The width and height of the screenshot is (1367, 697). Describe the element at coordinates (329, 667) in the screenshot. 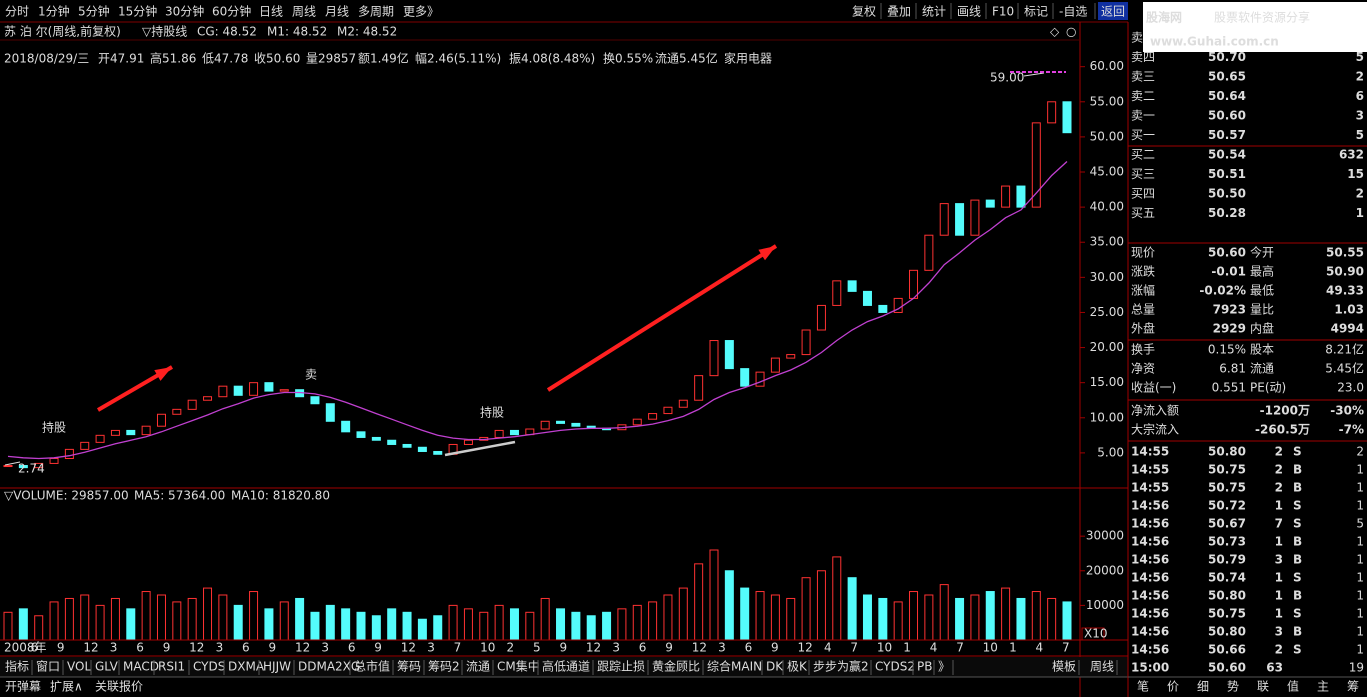

I see `indicator-tab: DDMA2XG` at that location.